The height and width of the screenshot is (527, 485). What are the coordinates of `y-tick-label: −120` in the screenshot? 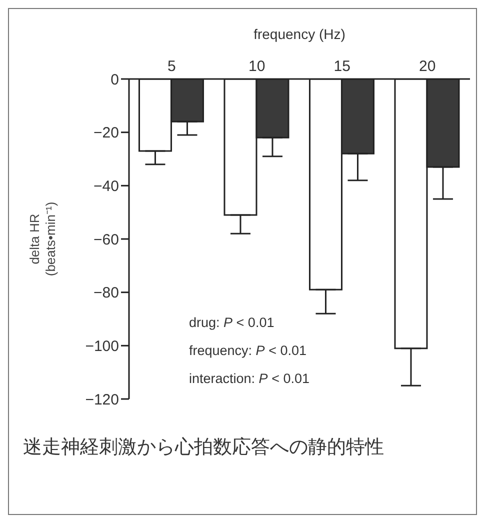 It's located at (102, 399).